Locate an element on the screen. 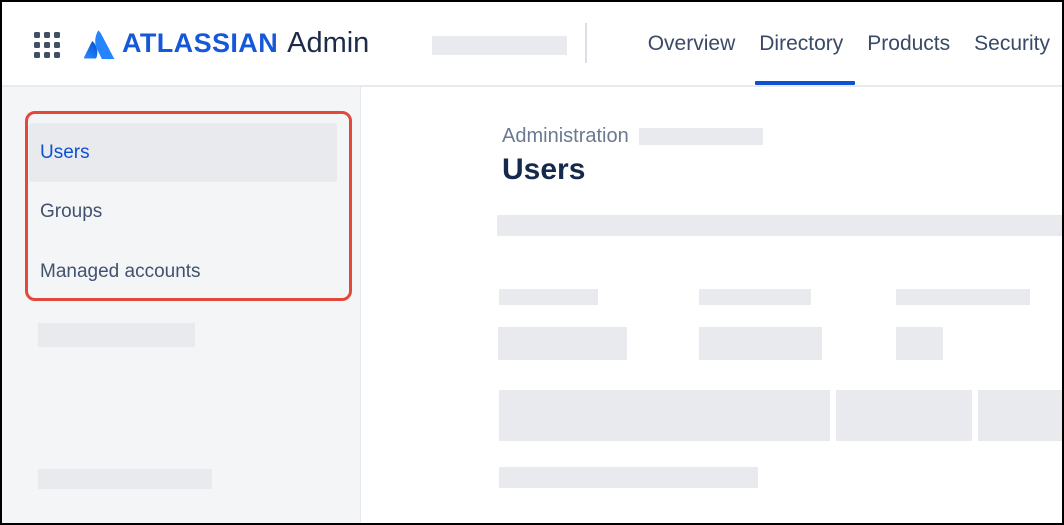 The height and width of the screenshot is (525, 1064). header-nav: Overview Directory Products Security is located at coordinates (849, 43).